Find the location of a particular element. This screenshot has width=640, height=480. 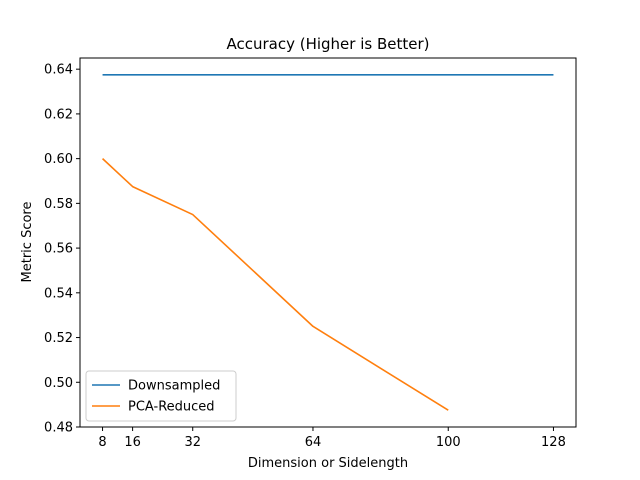

x-axis-ticks: 8 16 32 64 100 128 is located at coordinates (332, 438).